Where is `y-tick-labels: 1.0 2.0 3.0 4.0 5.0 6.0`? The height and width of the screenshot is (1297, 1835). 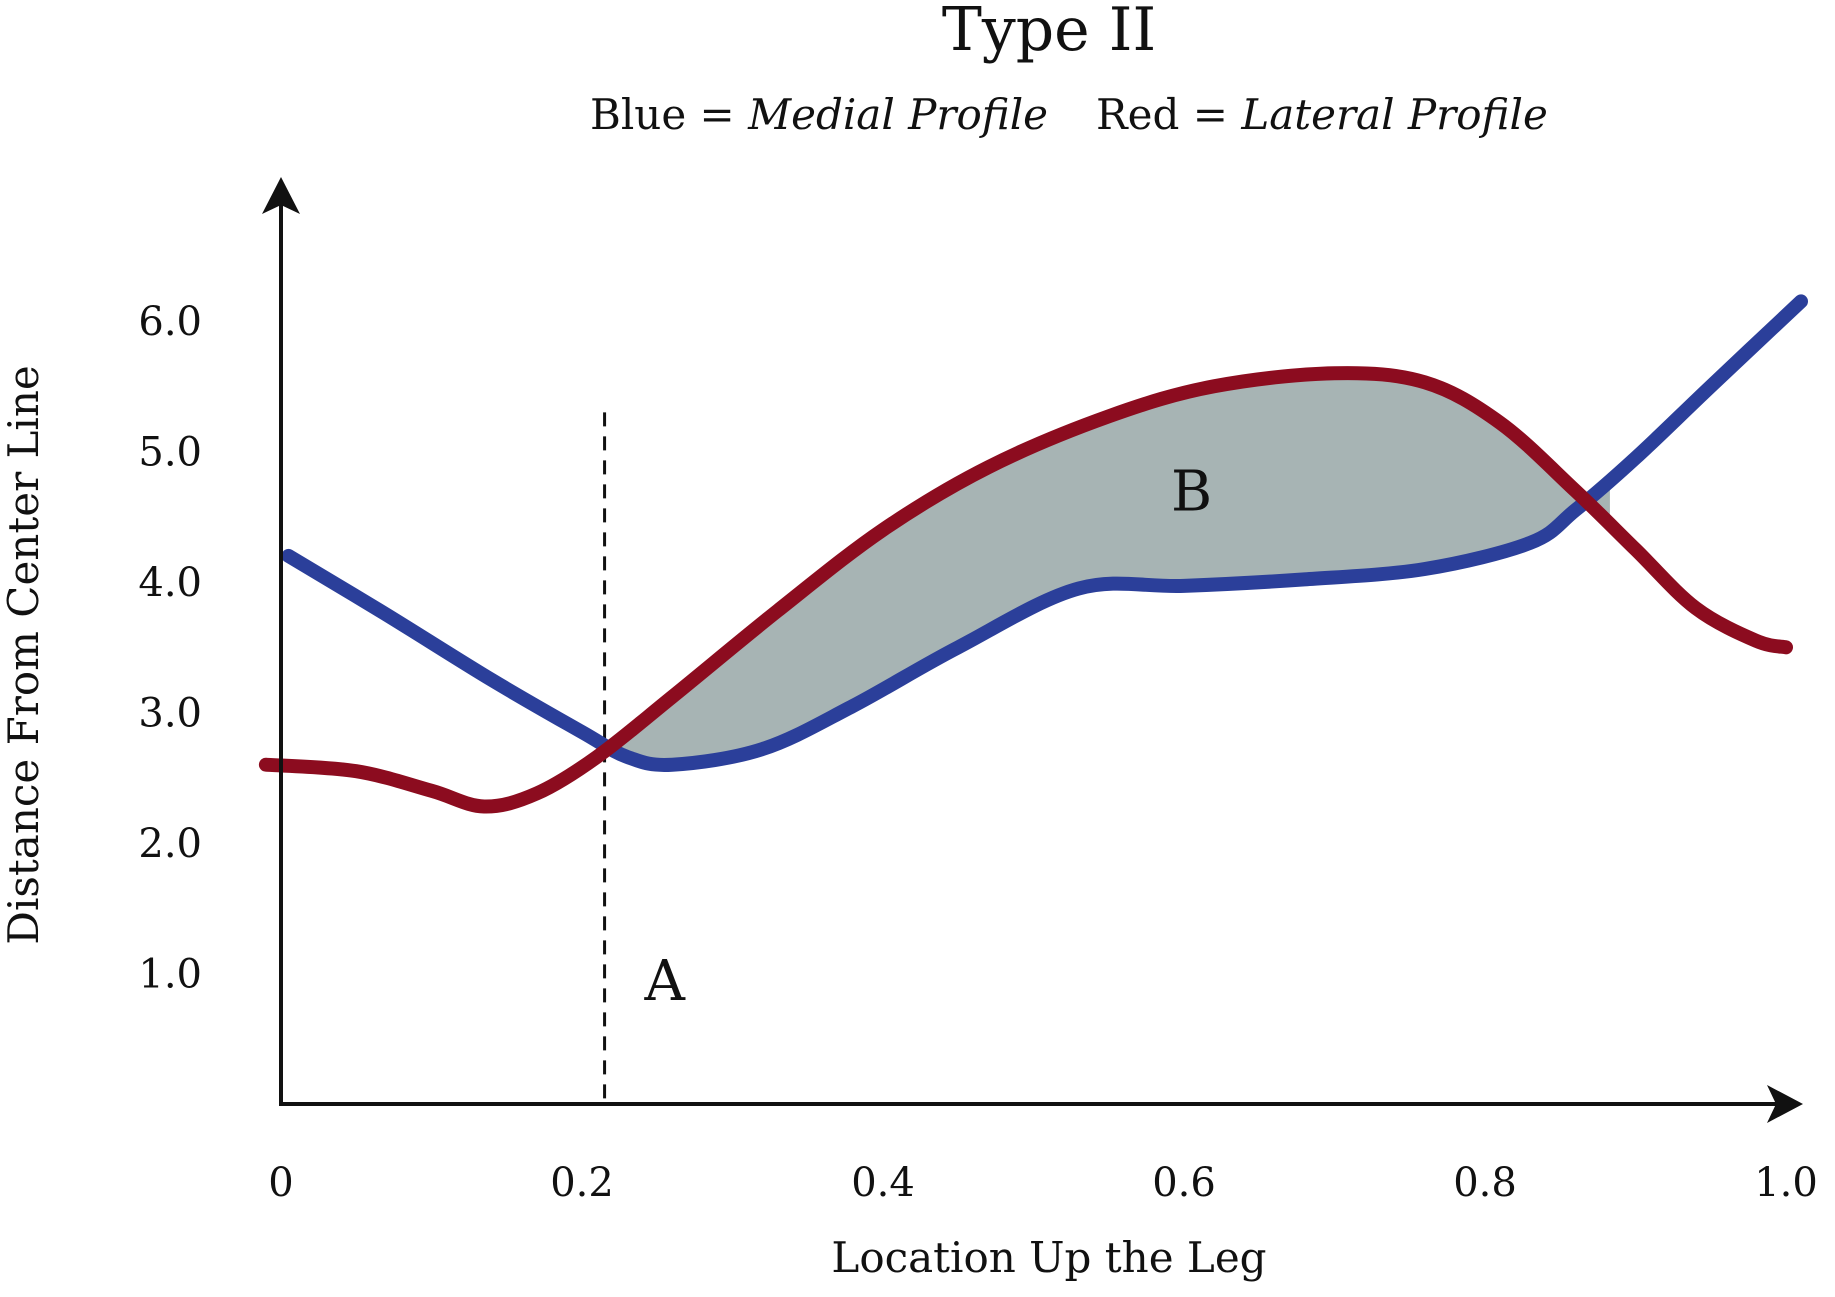
y-tick-labels: 1.0 2.0 3.0 4.0 5.0 6.0 is located at coordinates (170, 648).